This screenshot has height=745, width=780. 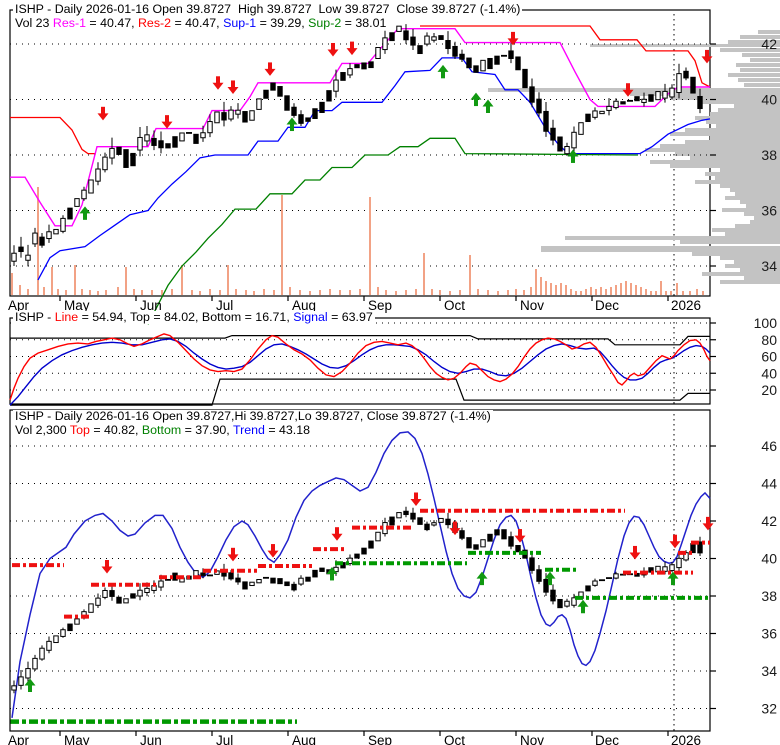 I want to click on header-text: = 40.82,, so click(x=115, y=430).